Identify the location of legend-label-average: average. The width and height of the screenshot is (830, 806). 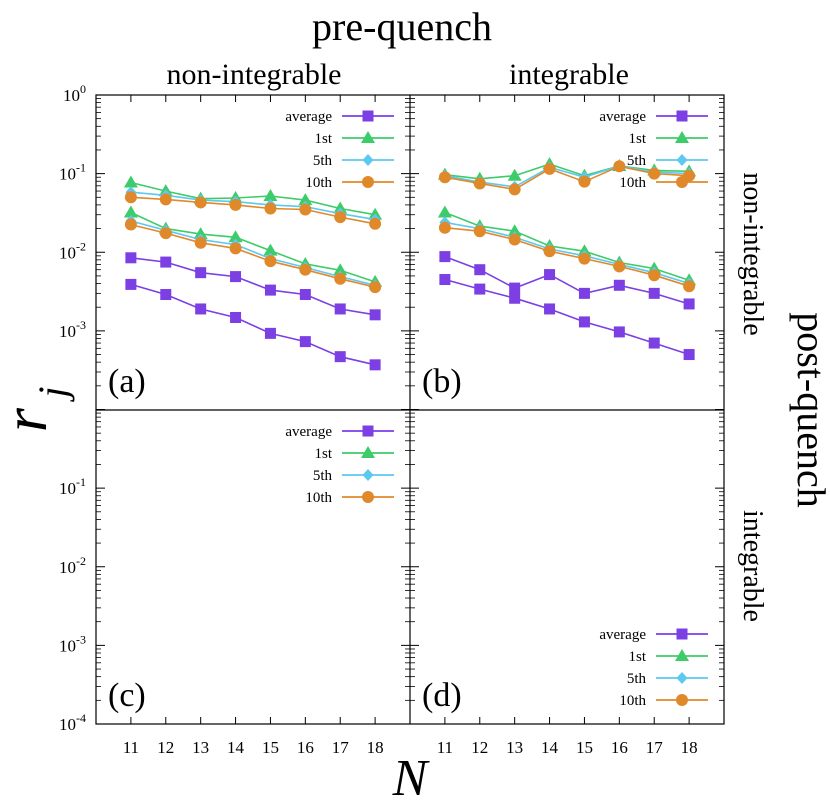
(308, 117).